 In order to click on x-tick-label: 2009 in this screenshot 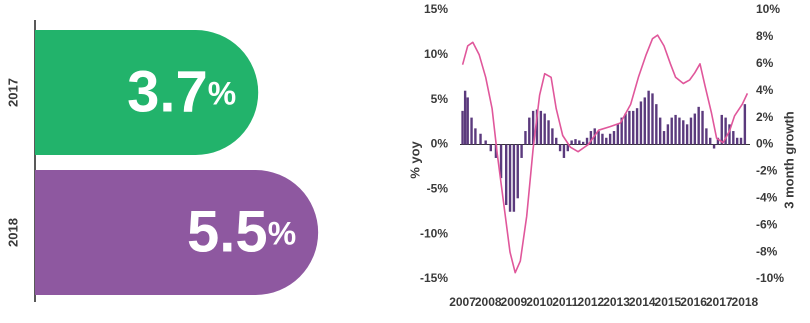, I will do `click(514, 302)`.